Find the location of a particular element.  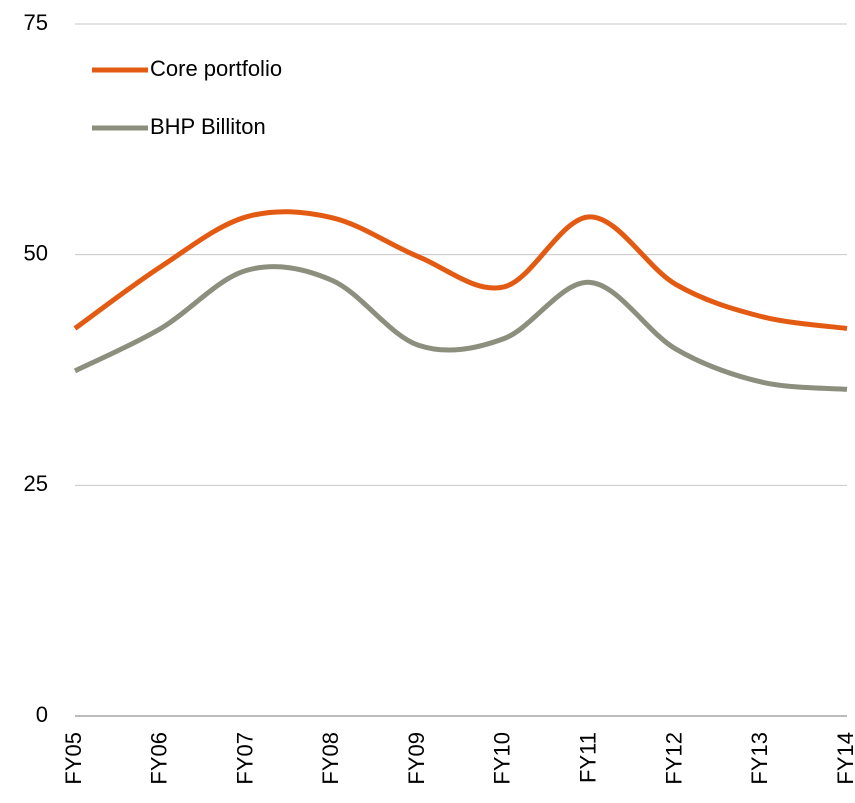

x-tick-label: FY11 is located at coordinates (587, 757).